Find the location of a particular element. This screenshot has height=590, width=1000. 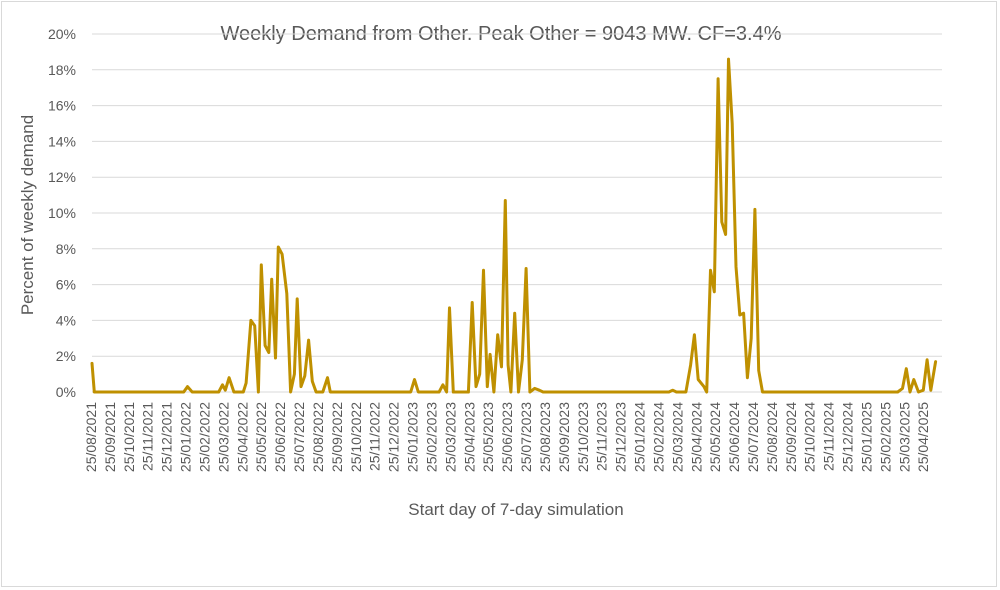

x-tick-label: 25/04/2022 is located at coordinates (242, 437).